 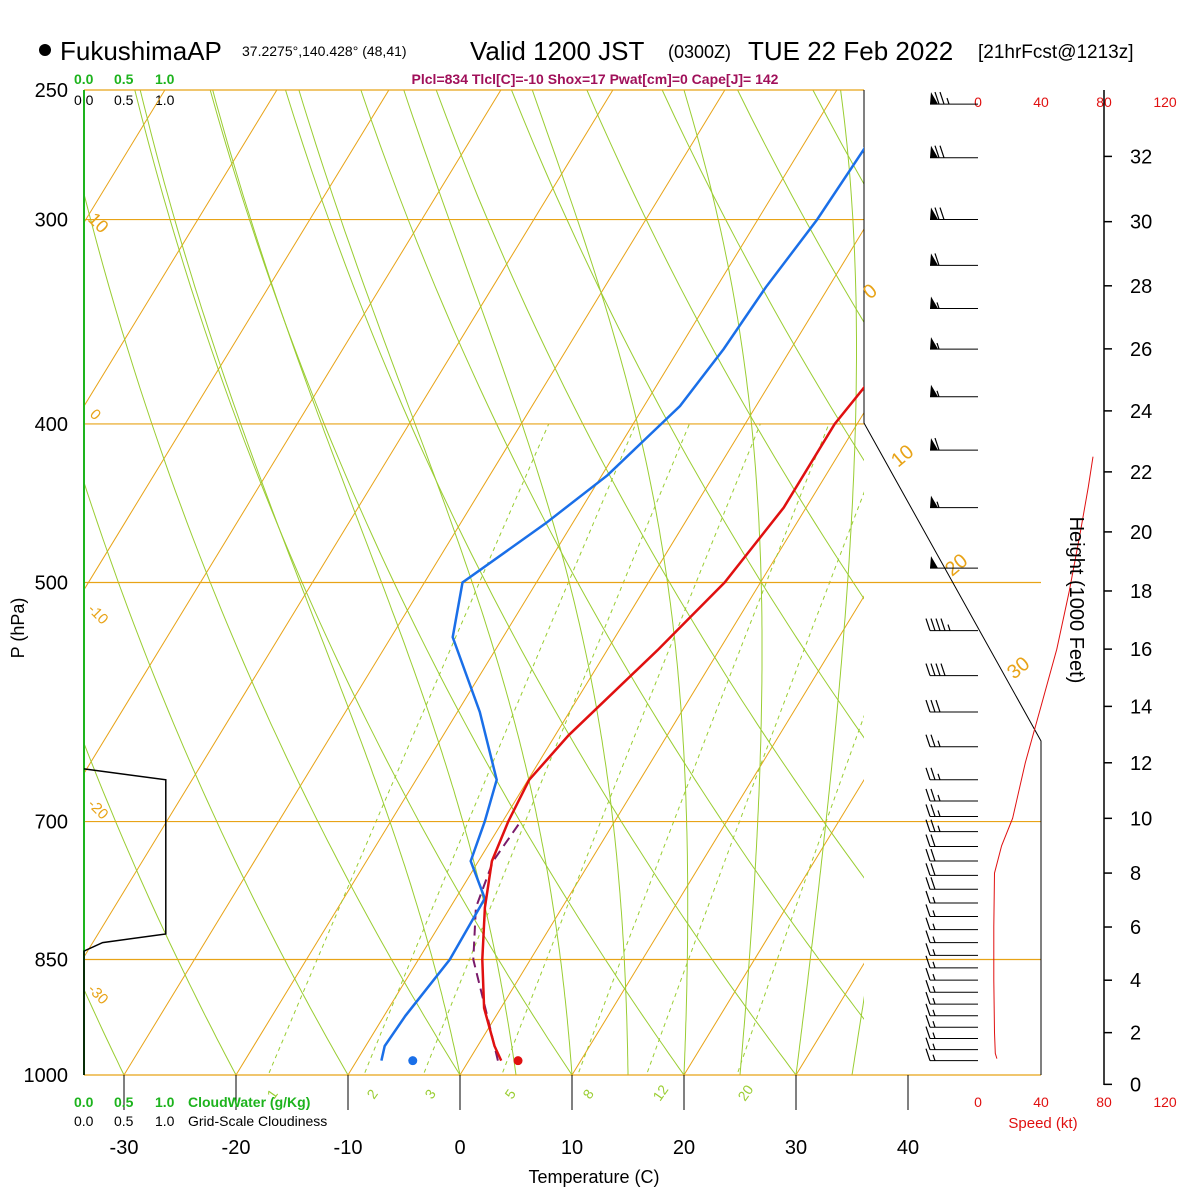 I want to click on temp-tick-label: 0, so click(x=459, y=1148).